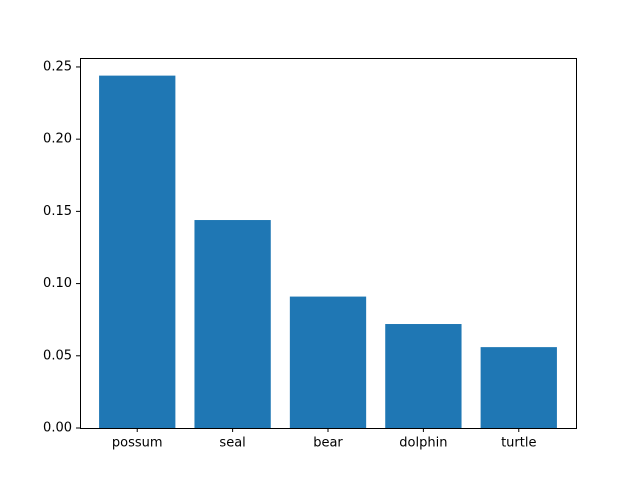  What do you see at coordinates (518, 387) in the screenshot?
I see `bar-turtle` at bounding box center [518, 387].